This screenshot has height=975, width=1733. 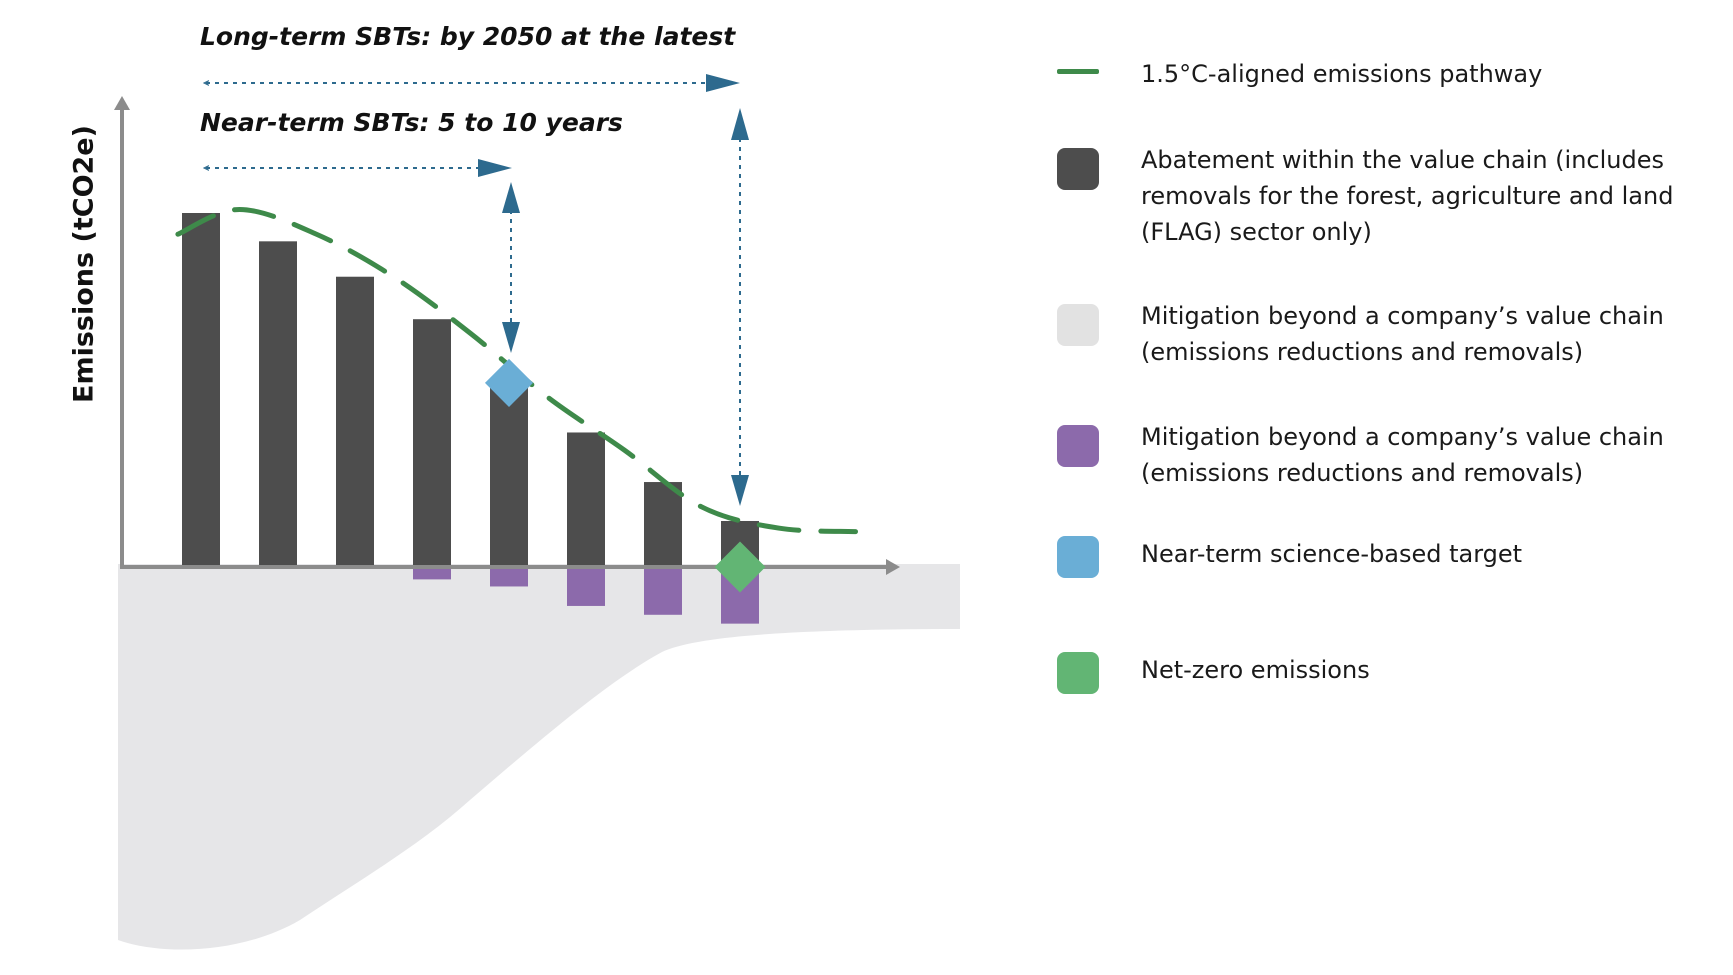 I want to click on net-zero-diamond, so click(x=740, y=567).